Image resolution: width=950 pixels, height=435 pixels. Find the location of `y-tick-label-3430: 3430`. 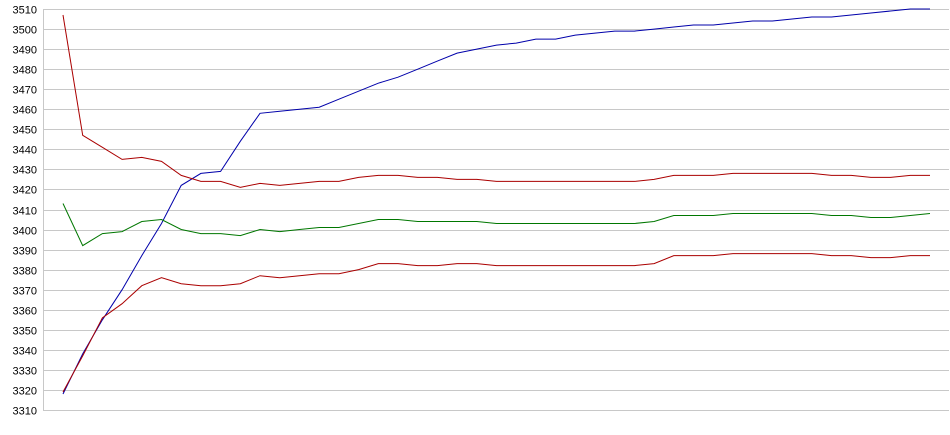

y-tick-label-3430: 3430 is located at coordinates (25, 171).